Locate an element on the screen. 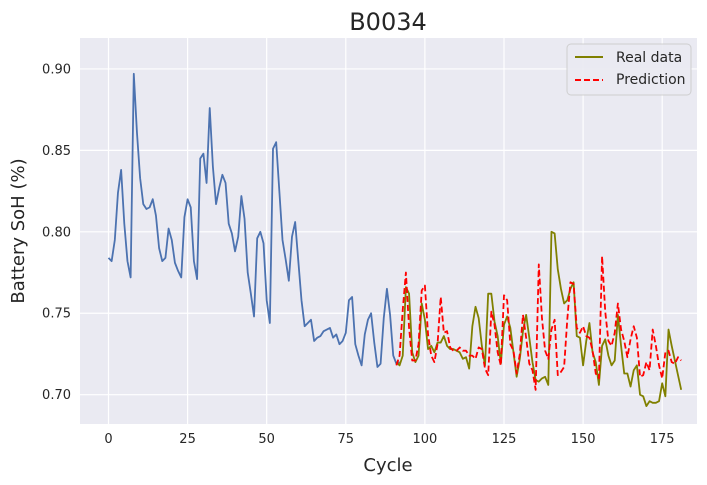 Image resolution: width=707 pixels, height=485 pixels. x-tick-label: 125 is located at coordinates (504, 439).